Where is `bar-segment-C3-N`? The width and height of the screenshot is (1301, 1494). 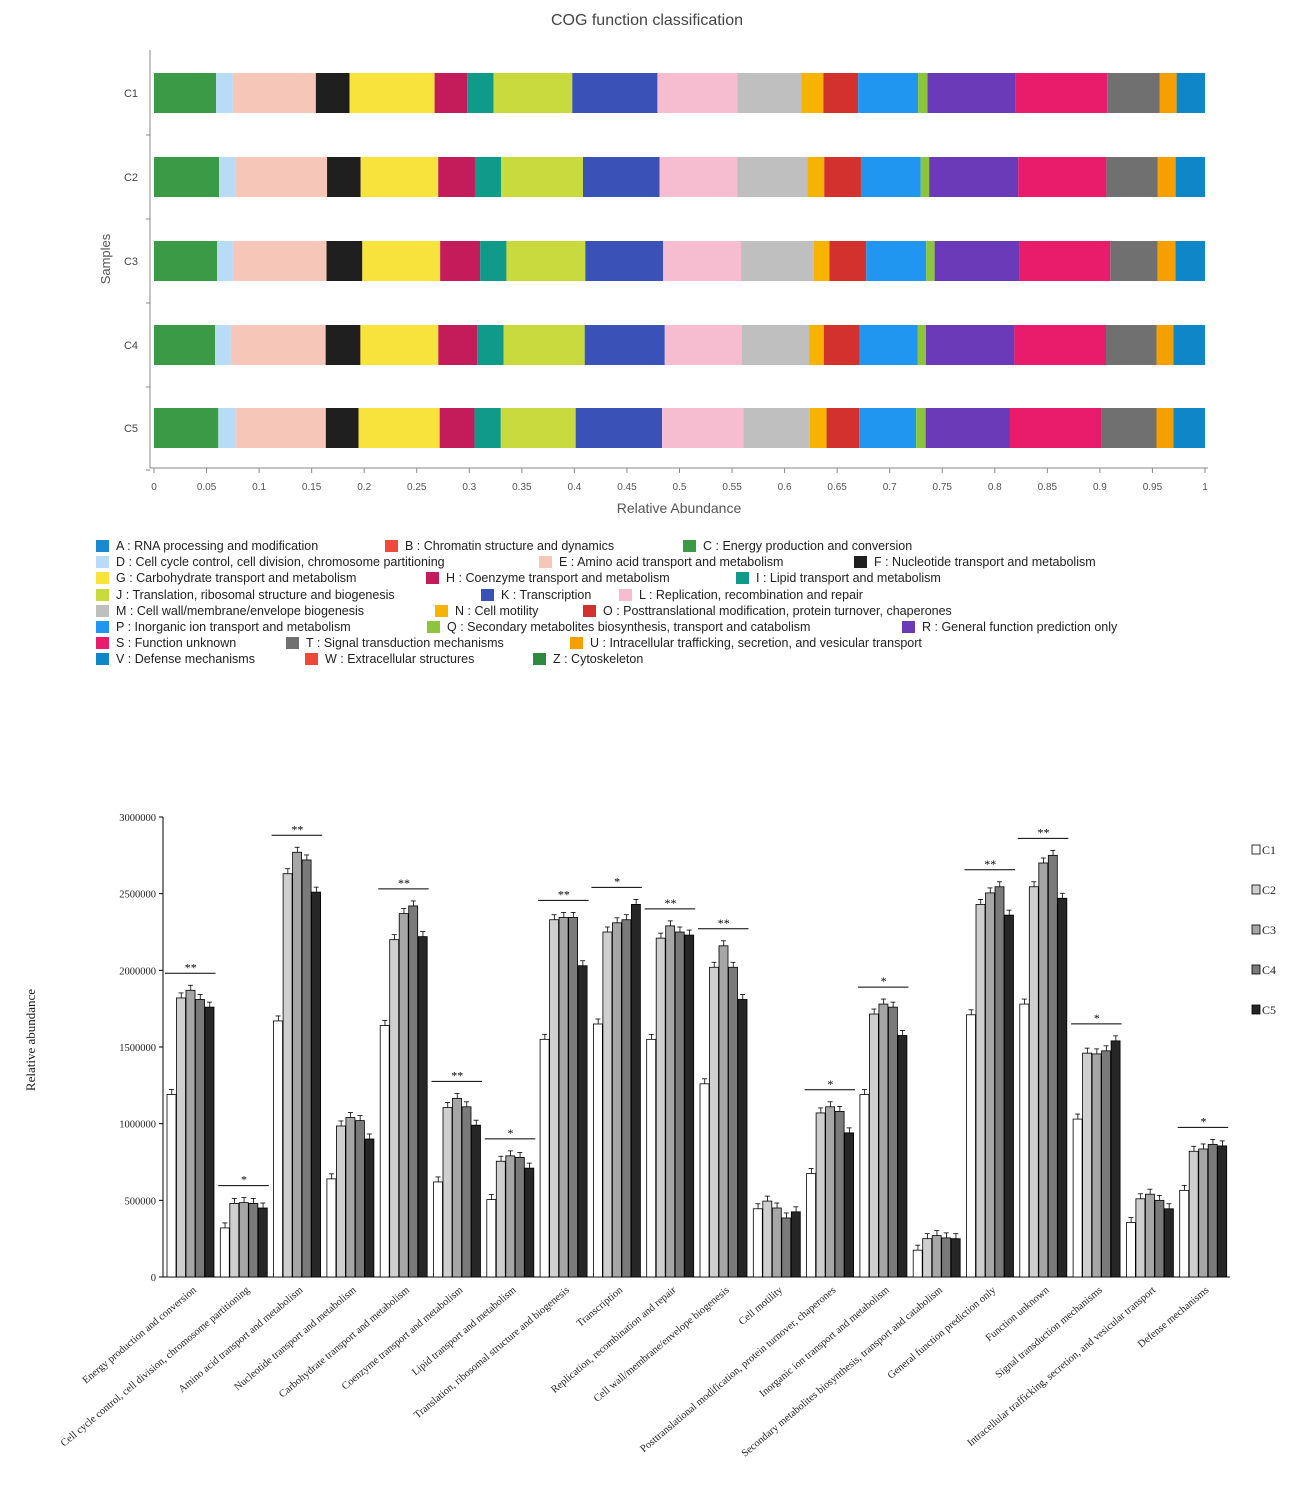 bar-segment-C3-N is located at coordinates (821, 261).